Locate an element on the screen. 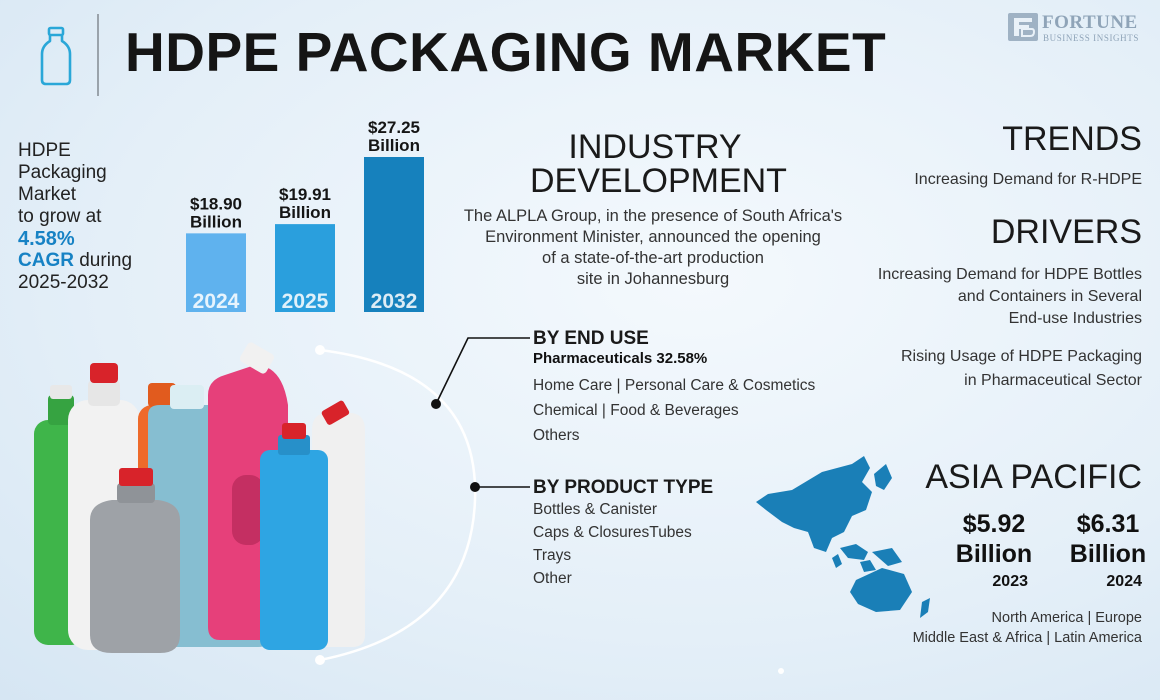  industry-title-line-1: INDUSTRY is located at coordinates (655, 147).